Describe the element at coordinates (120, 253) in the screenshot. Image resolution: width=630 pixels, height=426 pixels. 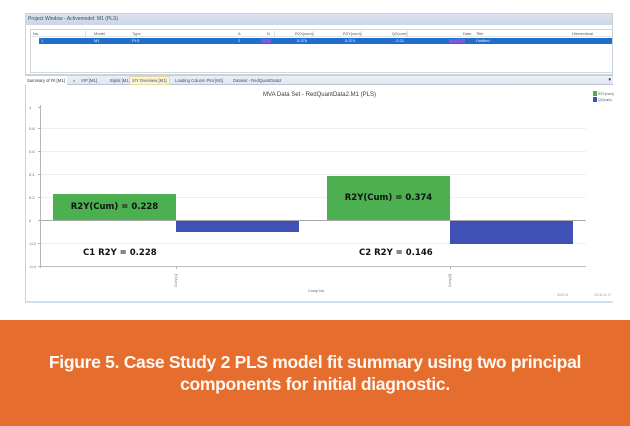
I see `annotation-c1-r2y: C1 R2Y = 0.228` at that location.